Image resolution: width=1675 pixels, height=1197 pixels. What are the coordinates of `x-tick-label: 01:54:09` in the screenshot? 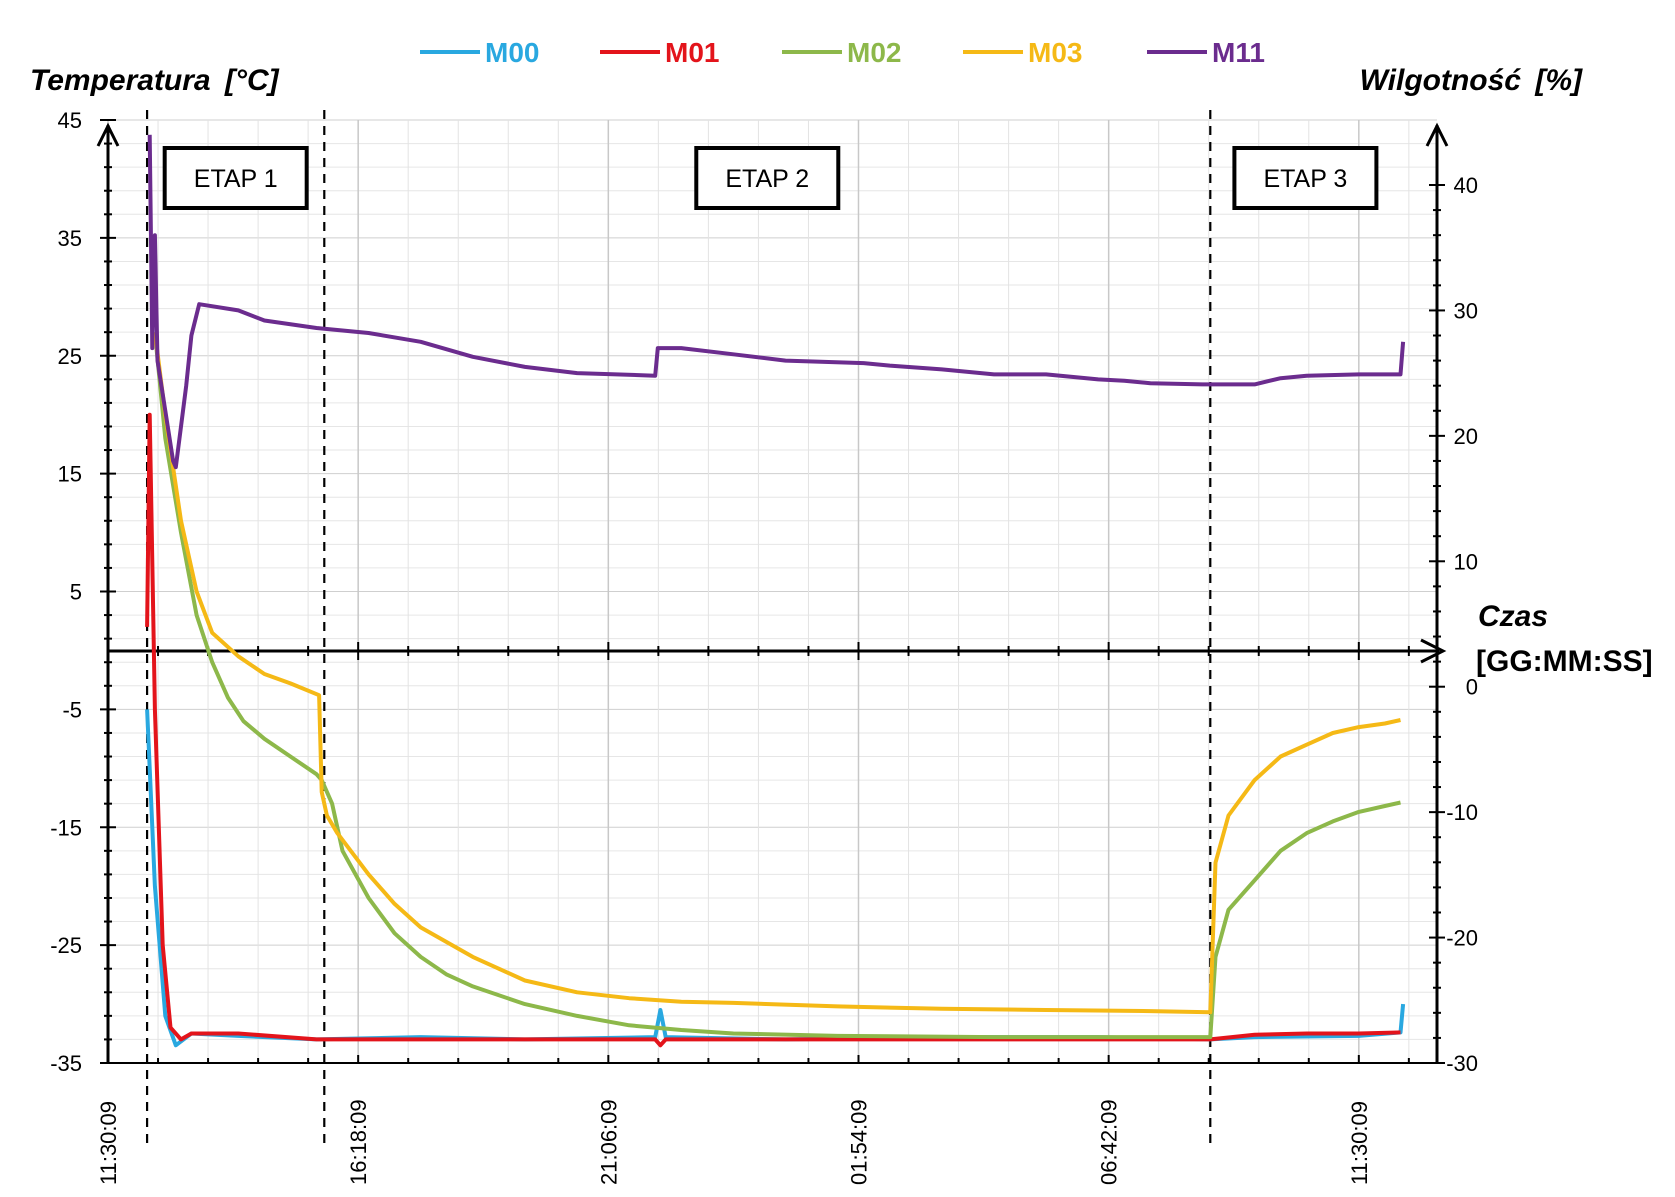 It's located at (858, 1142).